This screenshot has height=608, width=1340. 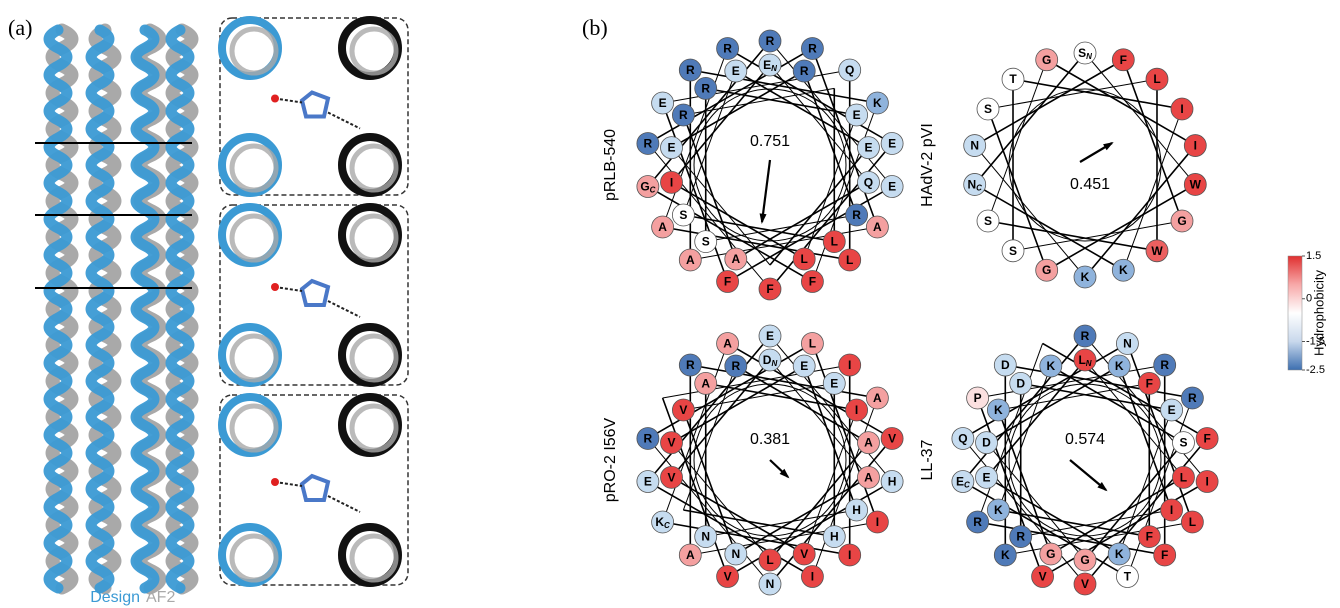 What do you see at coordinates (1315, 341) in the screenshot?
I see `colorbar-tick-label: -1.5` at bounding box center [1315, 341].